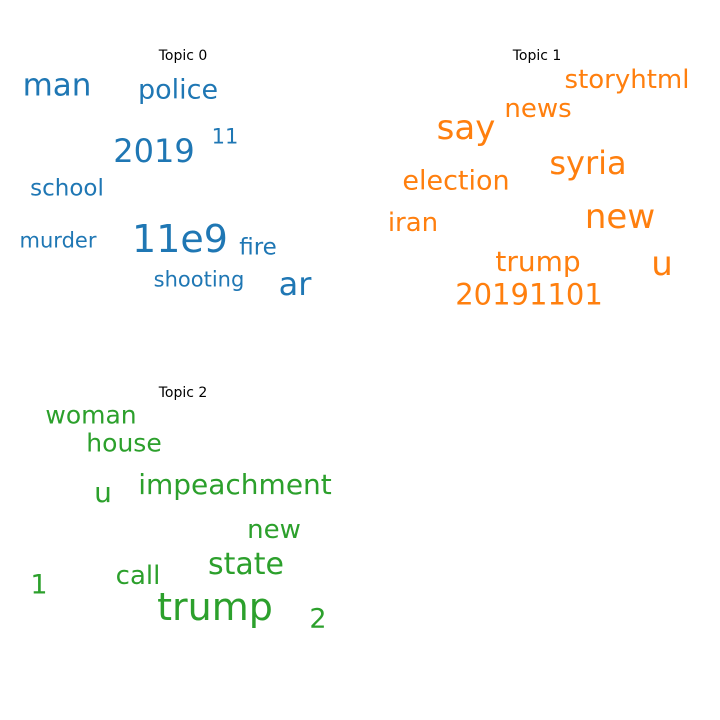 Image resolution: width=720 pixels, height=720 pixels. What do you see at coordinates (466, 128) in the screenshot?
I see `topic-1-word-2: say` at bounding box center [466, 128].